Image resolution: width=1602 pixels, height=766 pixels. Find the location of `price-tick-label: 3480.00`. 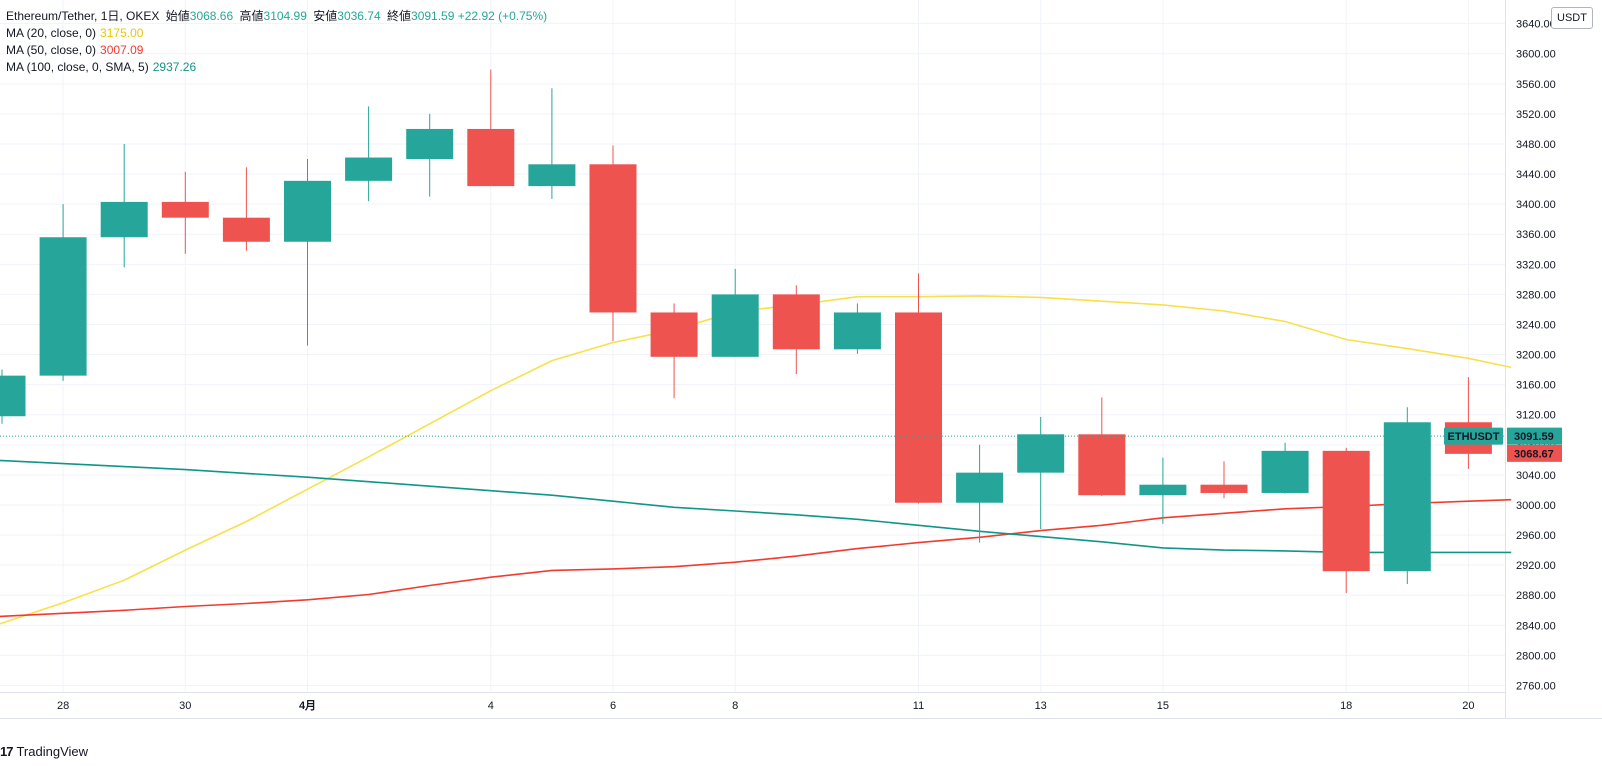

price-tick-label: 3480.00 is located at coordinates (1536, 145).